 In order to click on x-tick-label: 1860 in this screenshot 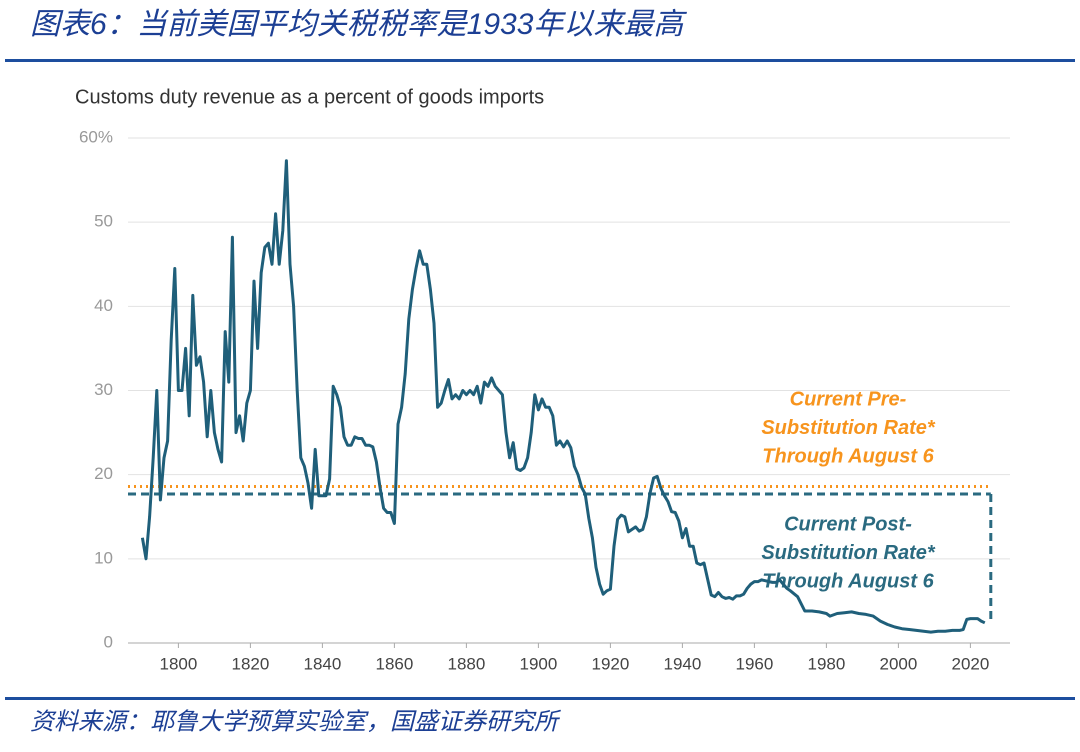, I will do `click(394, 663)`.